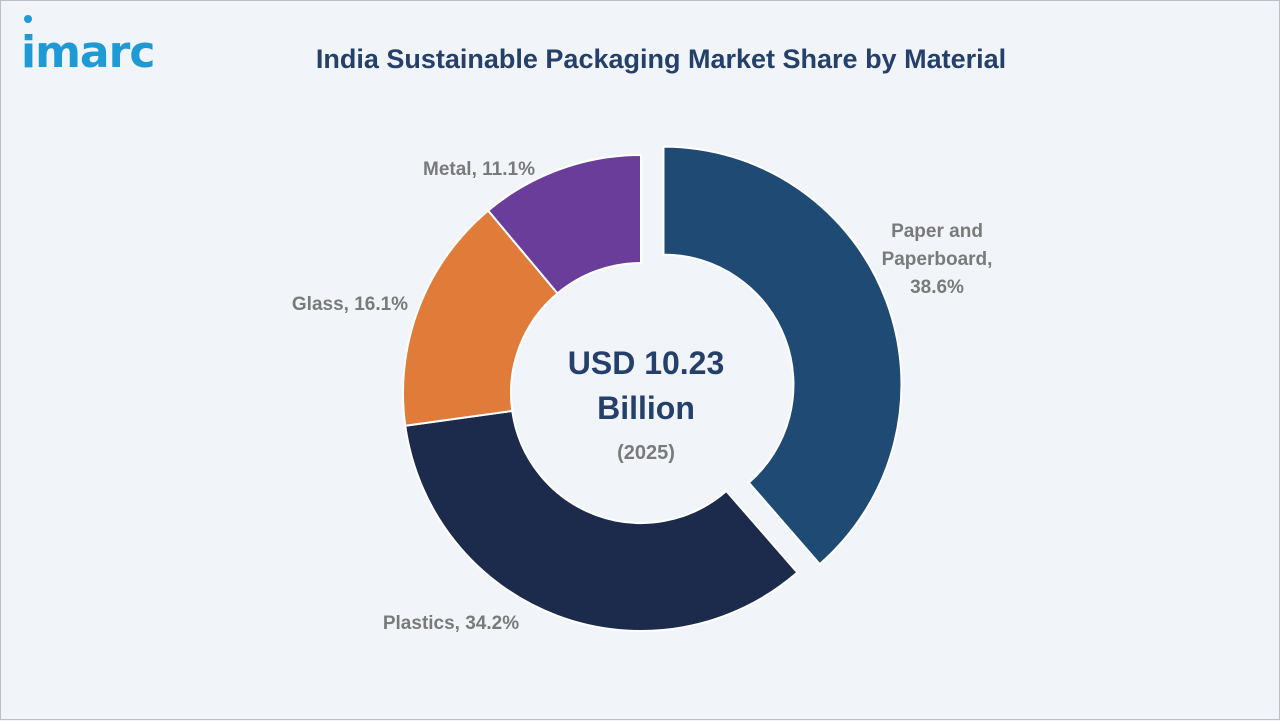  I want to click on label-line: Paperboard,, so click(937, 259).